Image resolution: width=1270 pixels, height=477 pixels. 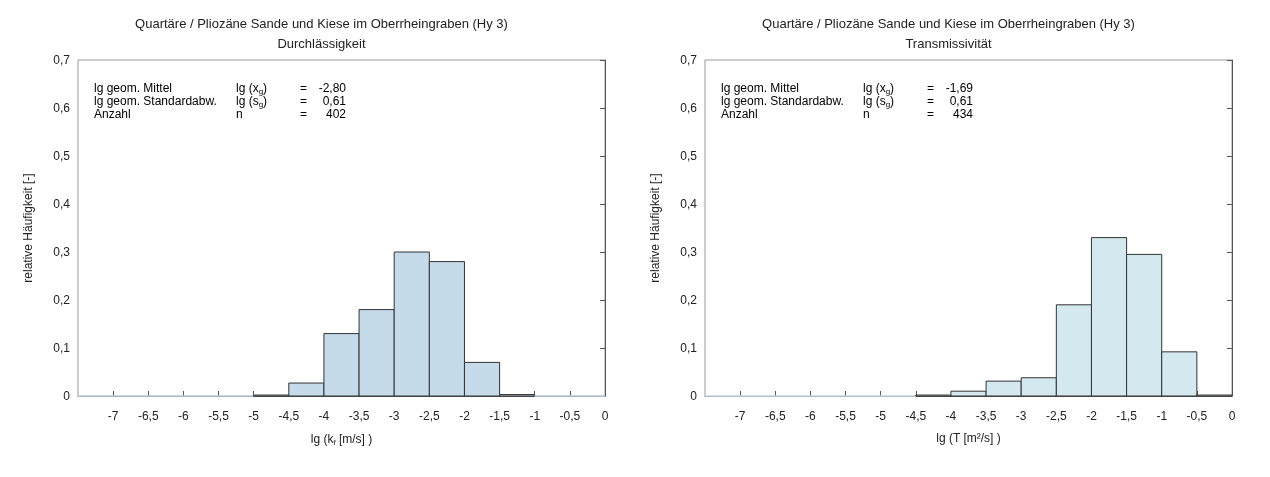 I want to click on annotation: 402, so click(x=336, y=114).